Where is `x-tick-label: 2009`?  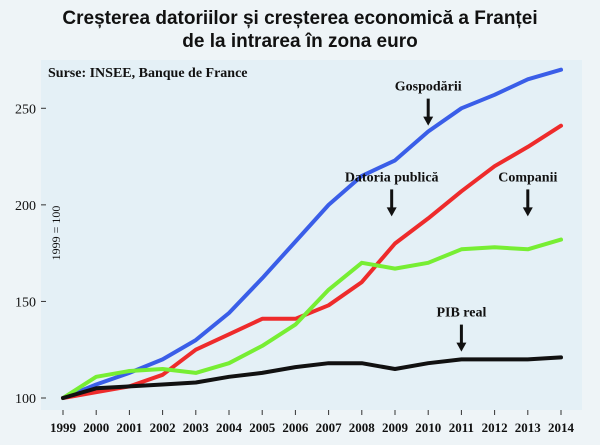 x-tick-label: 2009 is located at coordinates (395, 427).